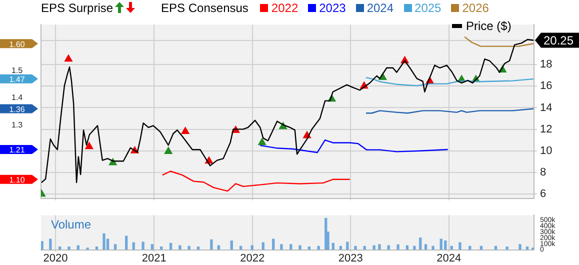 This screenshot has height=265, width=579. Describe the element at coordinates (449, 258) in the screenshot. I see `x-tick-label: 2024` at that location.